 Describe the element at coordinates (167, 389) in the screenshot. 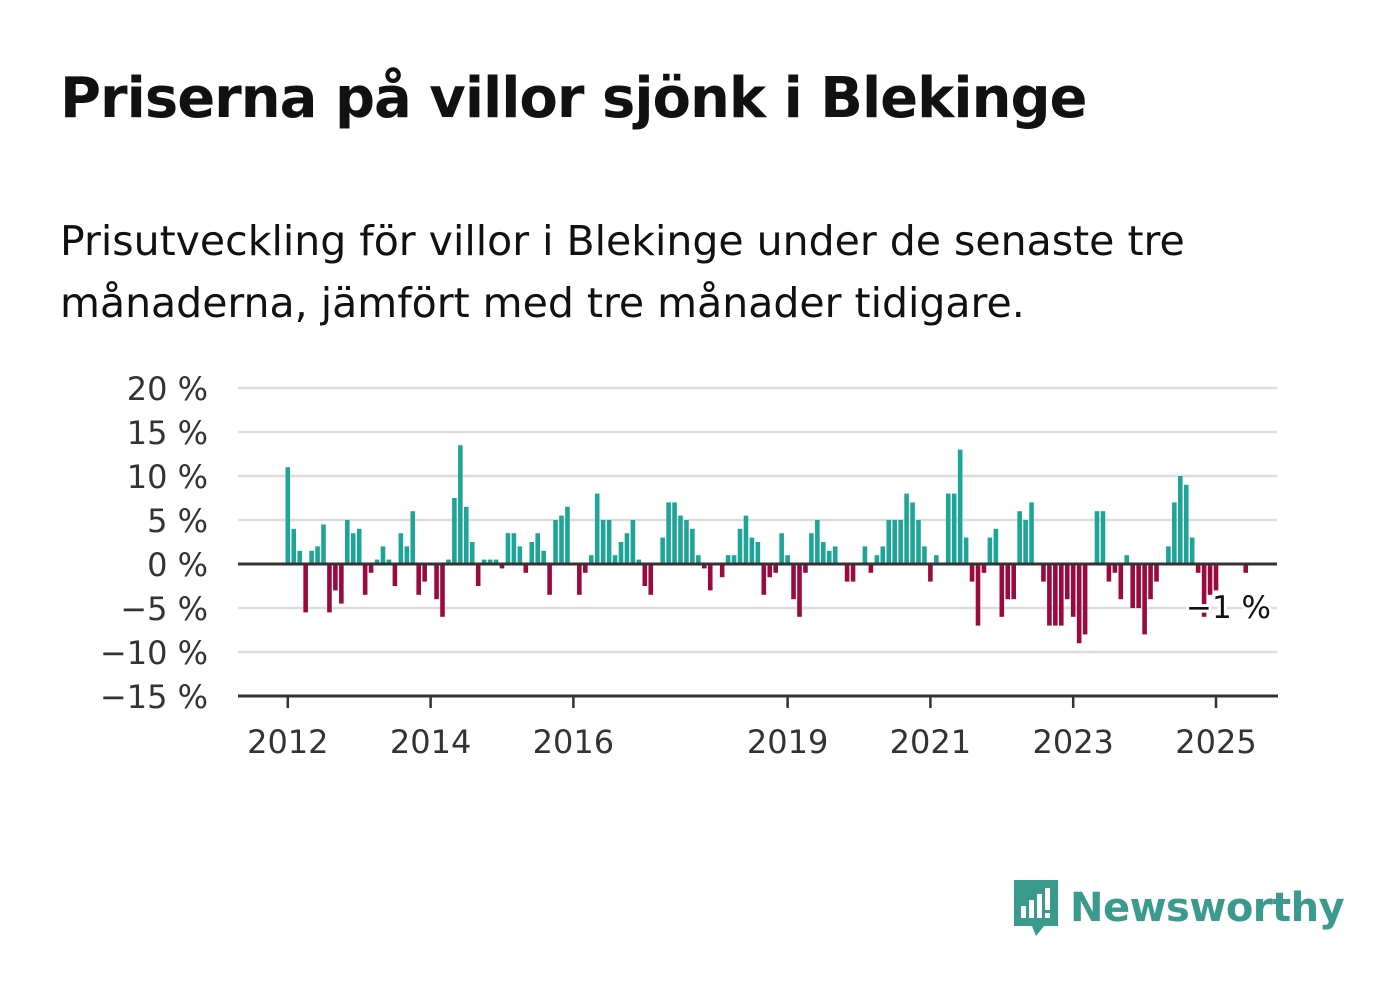

I see `y-tick-label: 20 %` at that location.